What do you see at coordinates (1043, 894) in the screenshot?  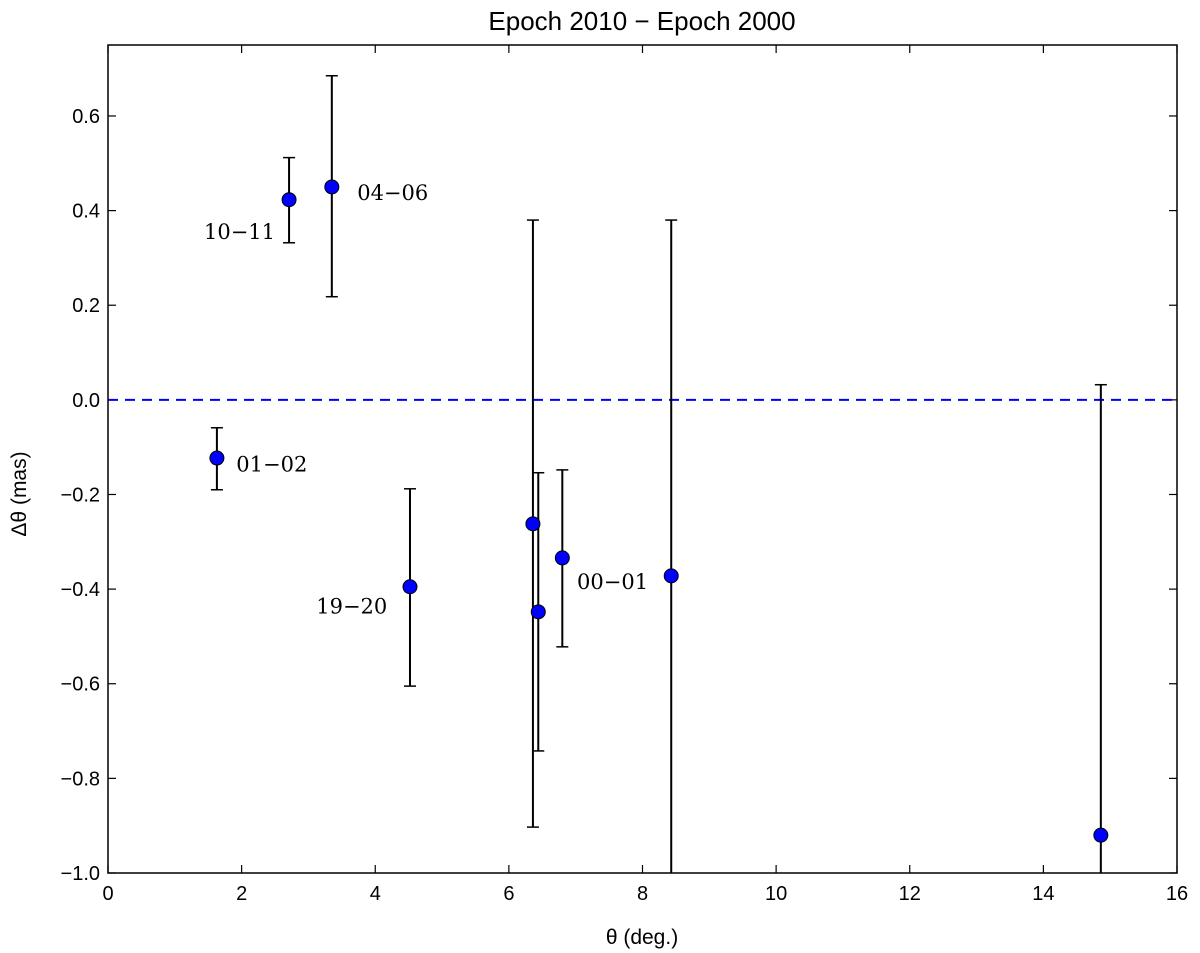 I see `x-tick-label: 14` at bounding box center [1043, 894].